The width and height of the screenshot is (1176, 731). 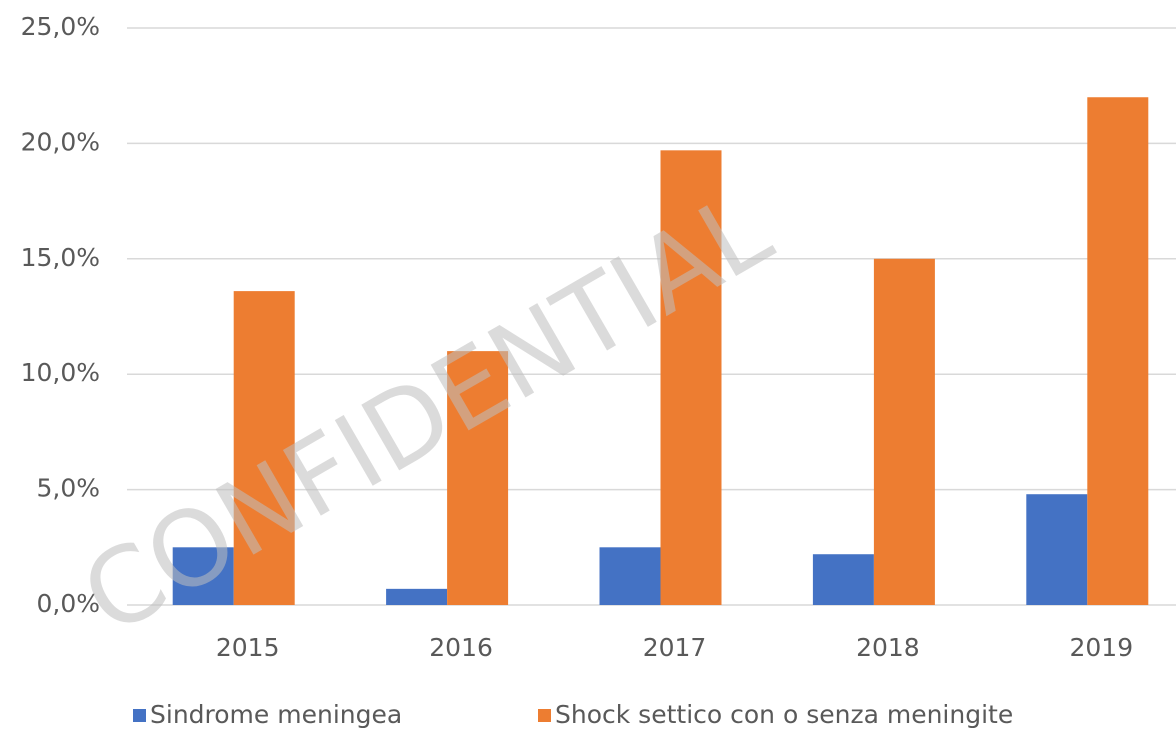 What do you see at coordinates (461, 647) in the screenshot?
I see `x-tick-label: 2016` at bounding box center [461, 647].